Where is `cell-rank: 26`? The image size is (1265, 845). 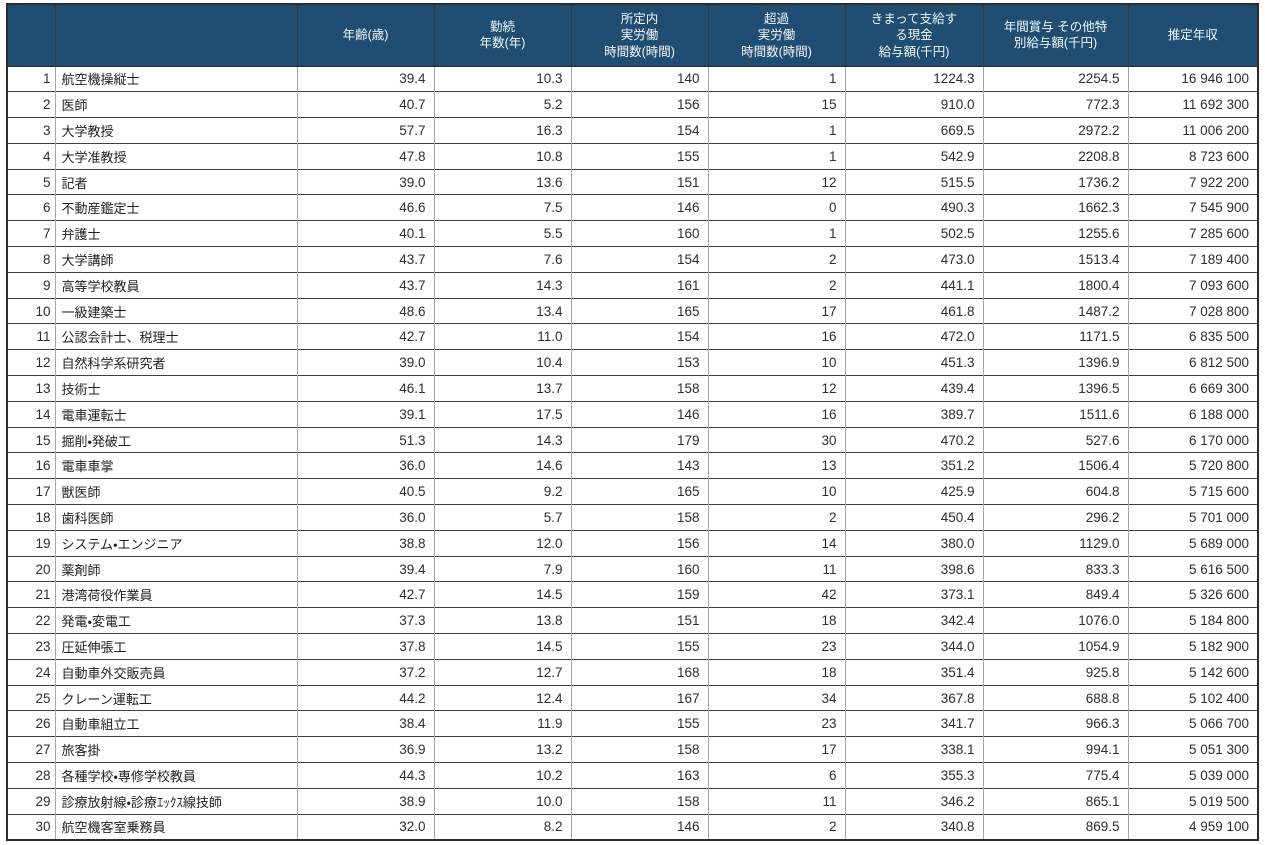 cell-rank: 26 is located at coordinates (31, 723).